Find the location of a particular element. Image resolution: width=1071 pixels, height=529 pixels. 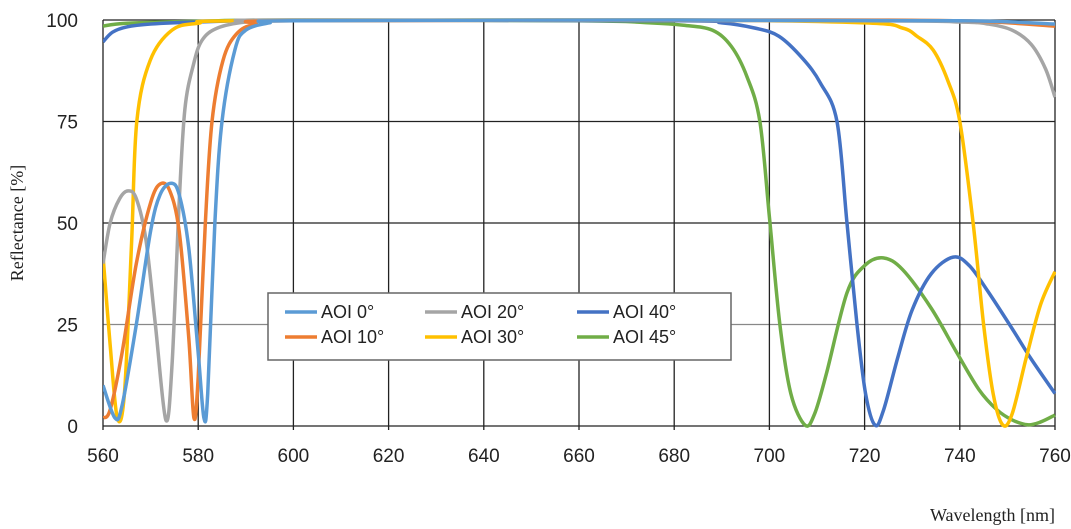

y-tick-label: 50 is located at coordinates (67, 224).